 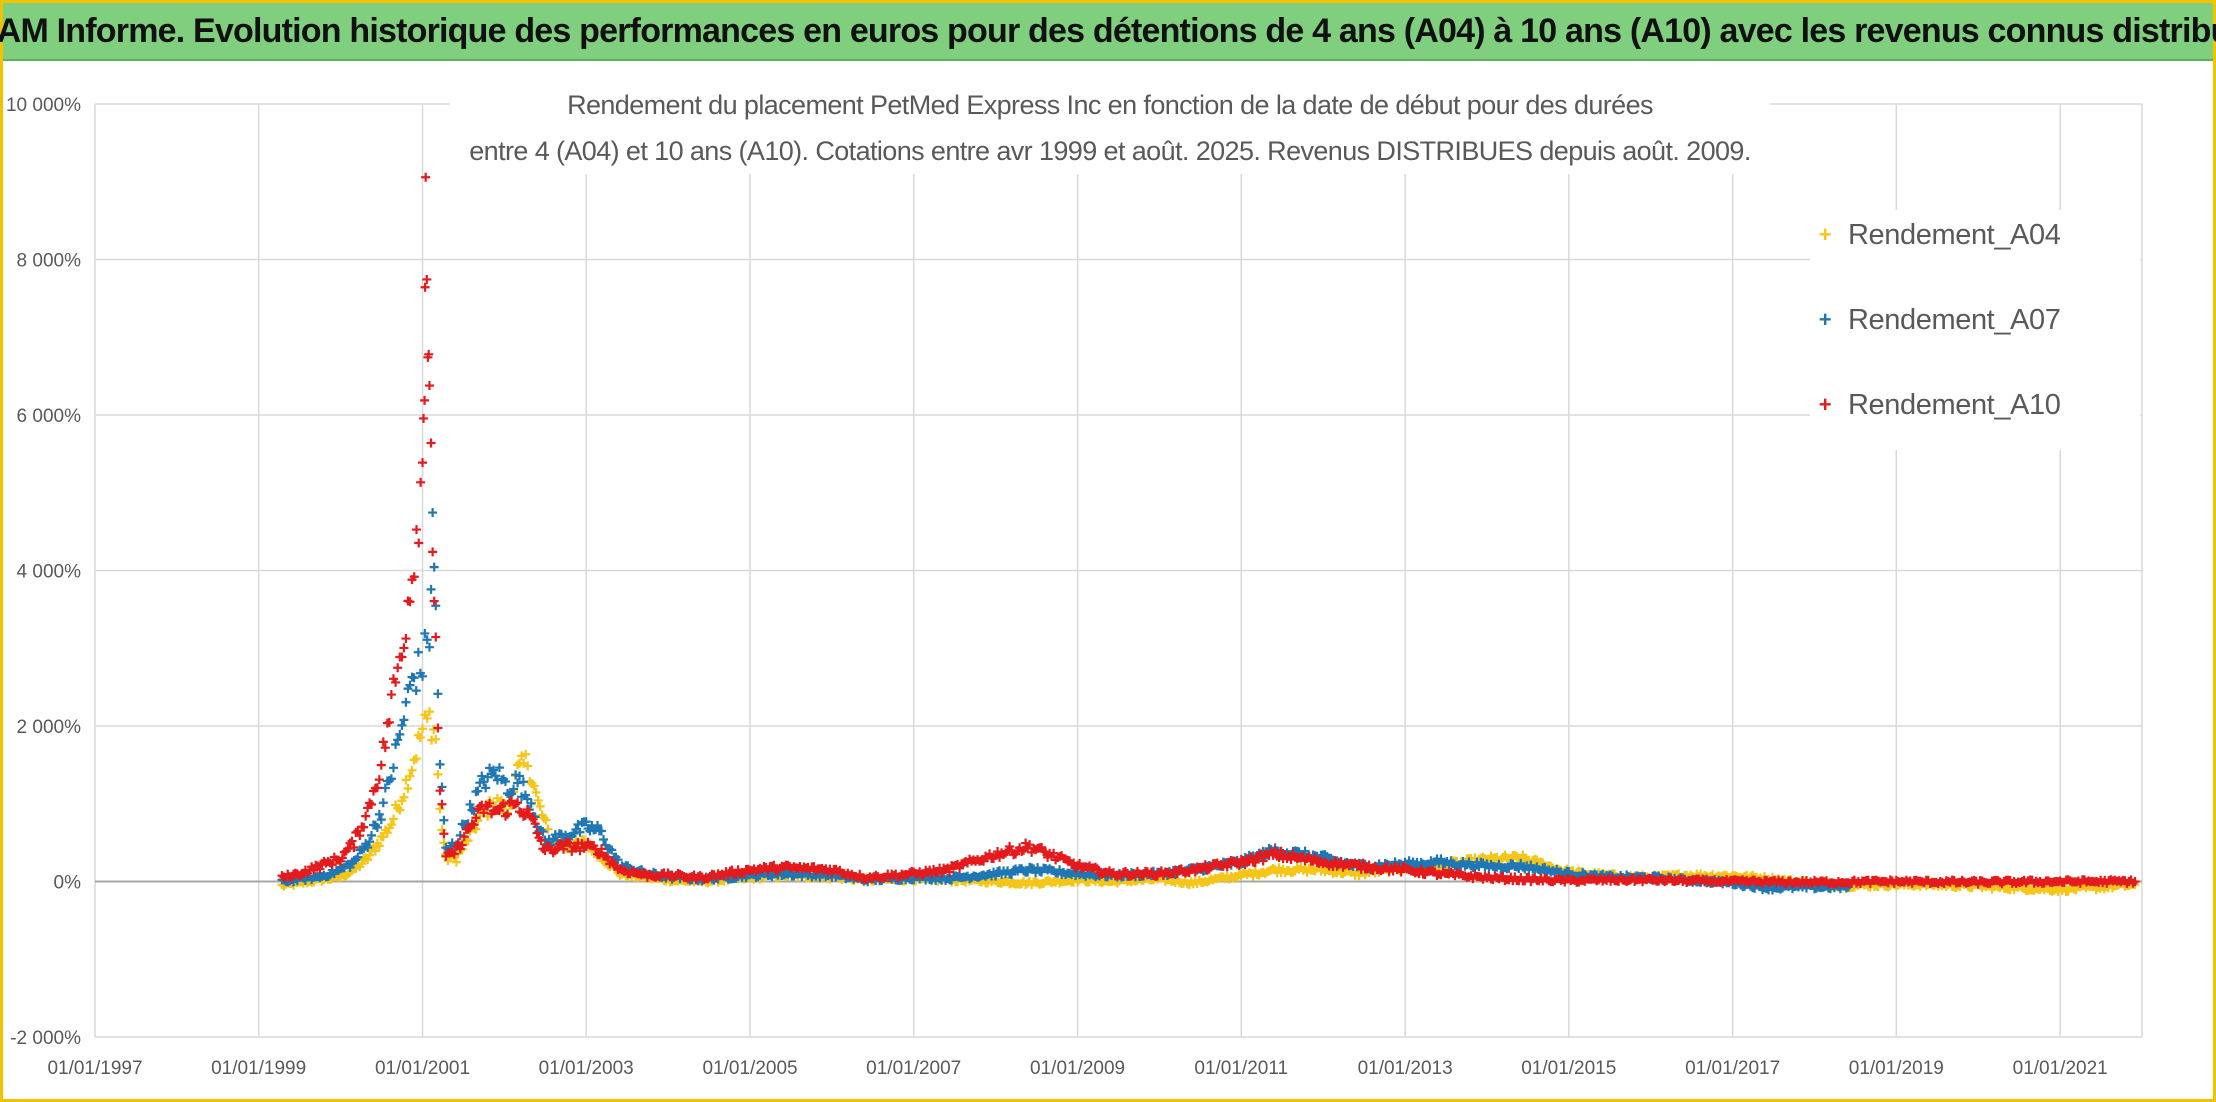 What do you see at coordinates (750, 1068) in the screenshot?
I see `x-tick-label: 01/01/2005` at bounding box center [750, 1068].